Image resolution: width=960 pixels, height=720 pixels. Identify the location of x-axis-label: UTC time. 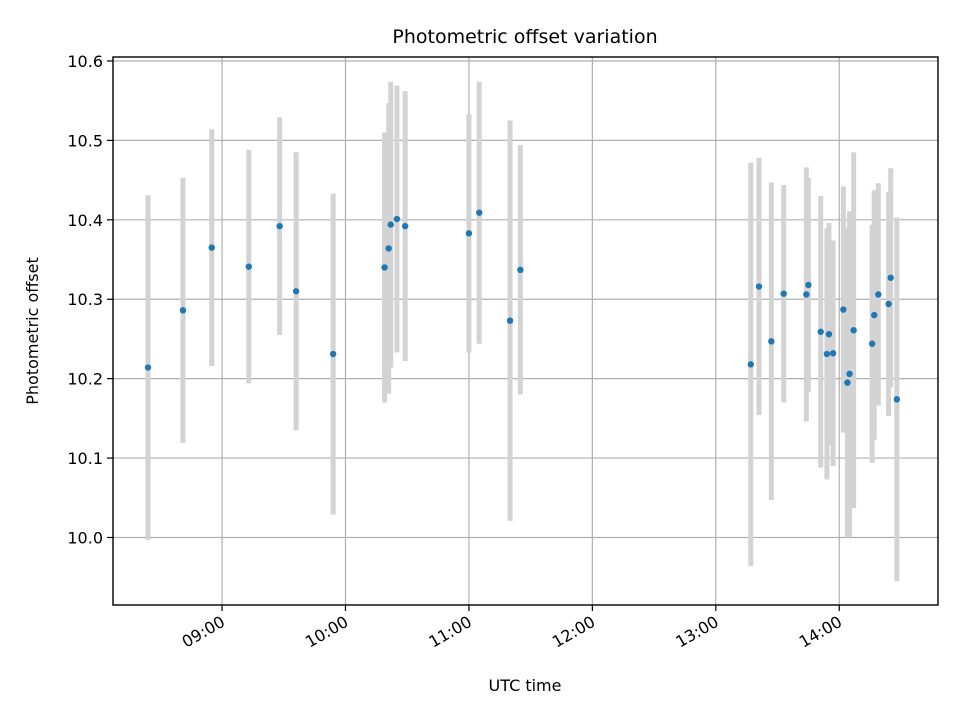
(525, 685).